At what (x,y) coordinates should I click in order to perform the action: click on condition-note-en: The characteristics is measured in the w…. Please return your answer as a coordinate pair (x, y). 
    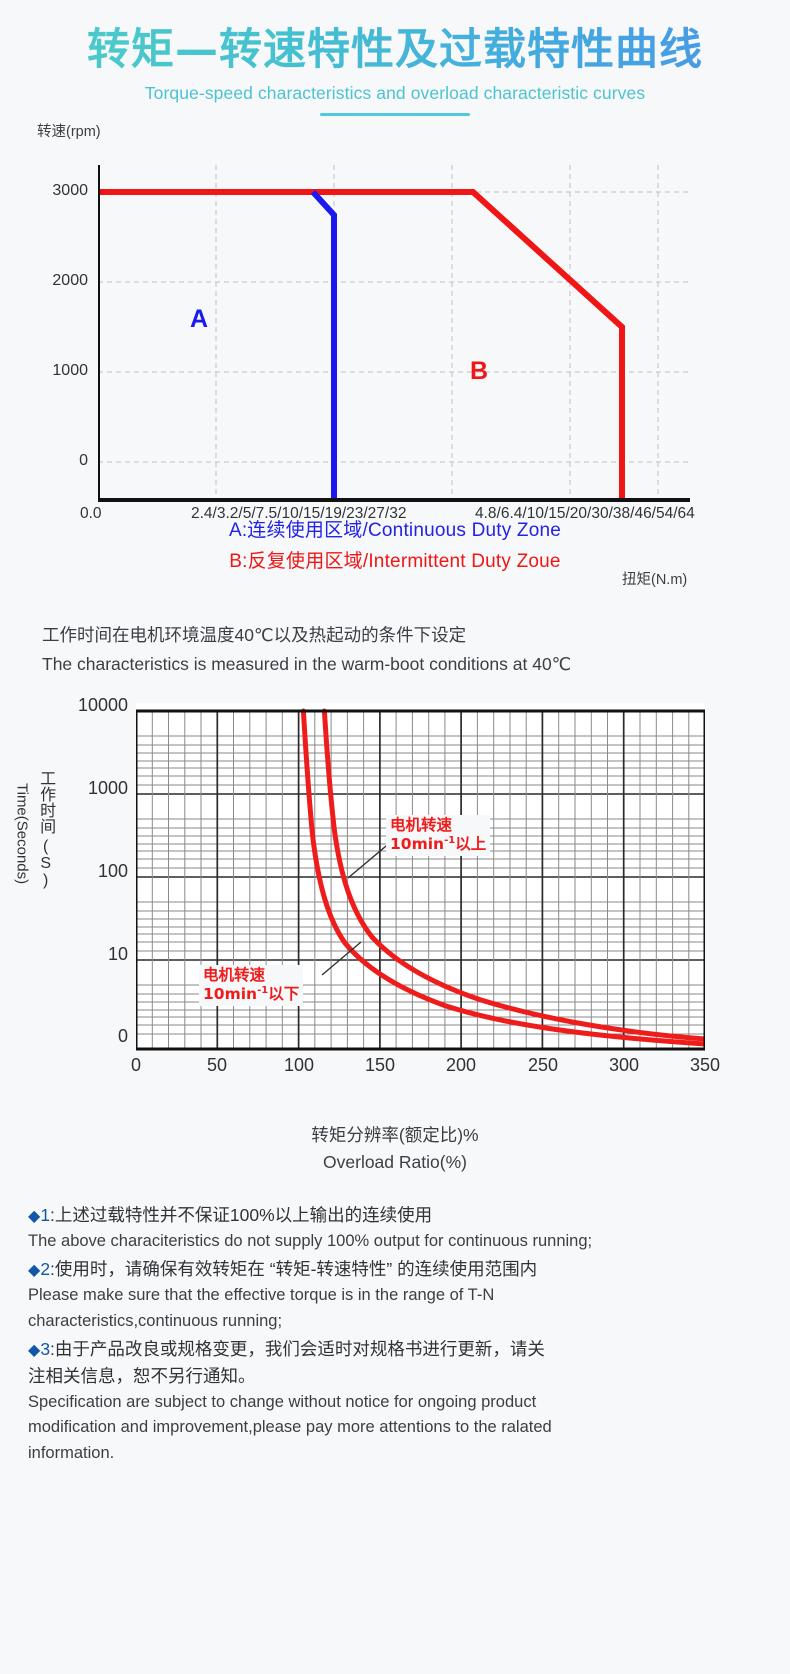
    Looking at the image, I should click on (307, 664).